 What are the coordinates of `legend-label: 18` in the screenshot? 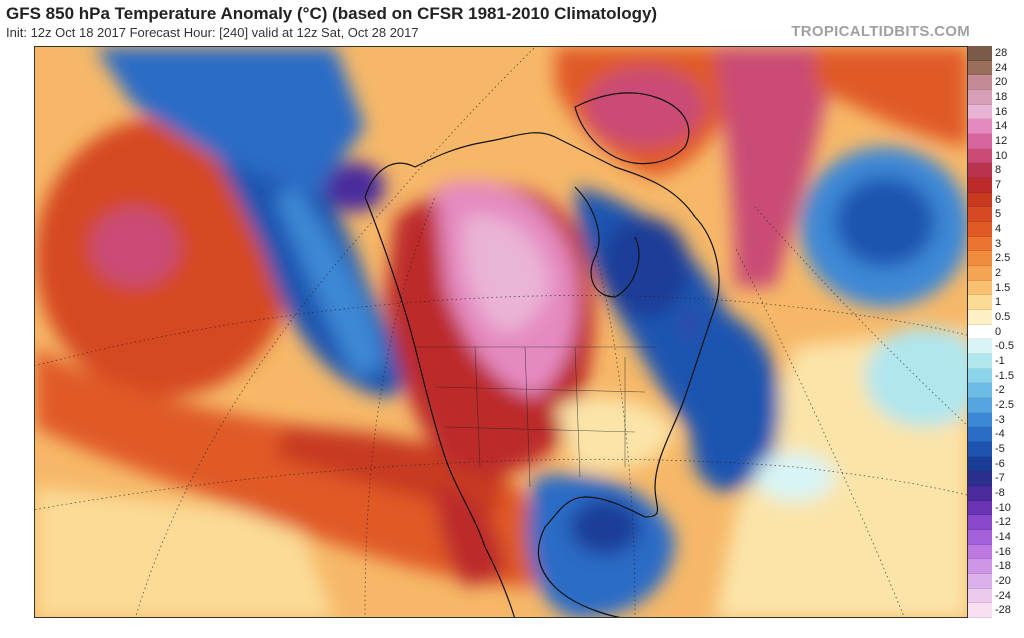 It's located at (1001, 97).